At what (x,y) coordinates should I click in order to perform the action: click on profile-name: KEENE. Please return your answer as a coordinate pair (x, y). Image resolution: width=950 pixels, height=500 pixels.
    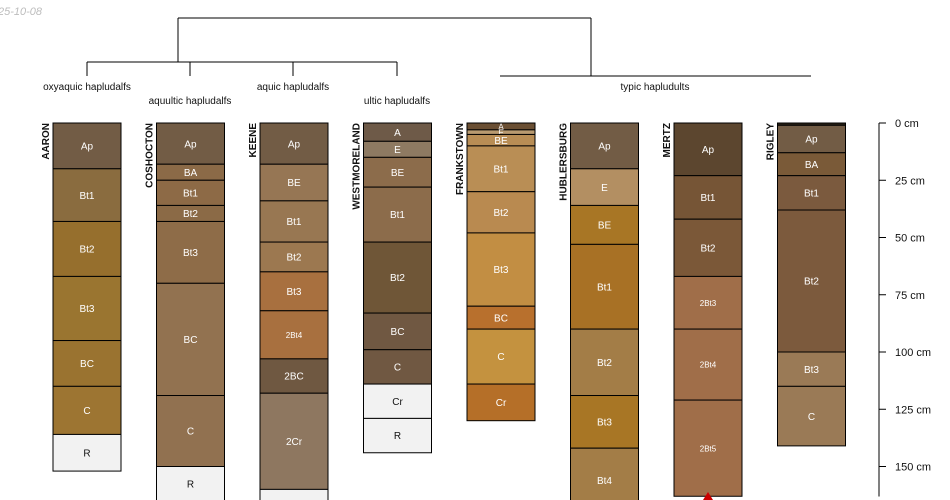
    Looking at the image, I should click on (253, 140).